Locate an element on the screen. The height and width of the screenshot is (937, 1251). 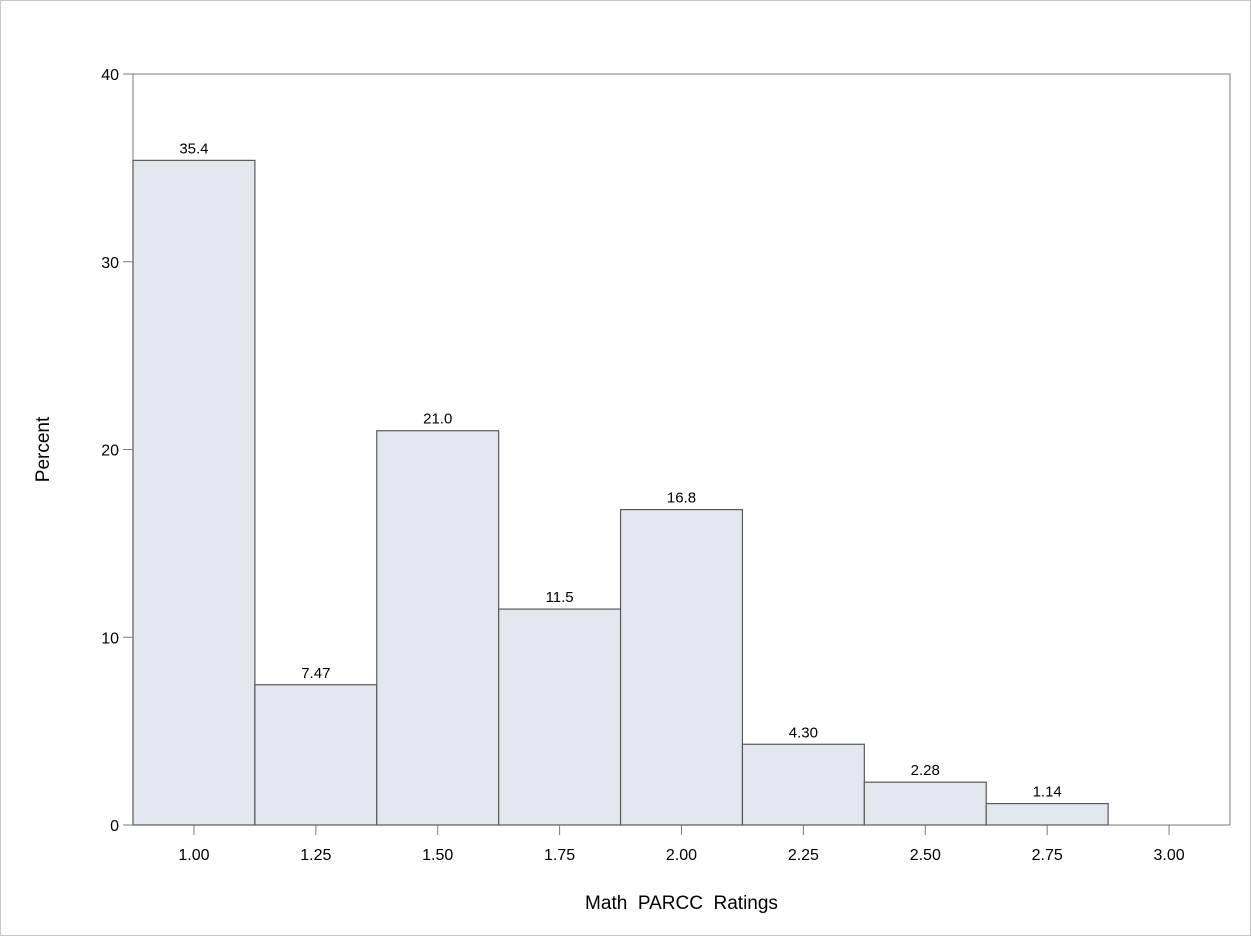
bar-value-label: 35.4 is located at coordinates (193, 148).